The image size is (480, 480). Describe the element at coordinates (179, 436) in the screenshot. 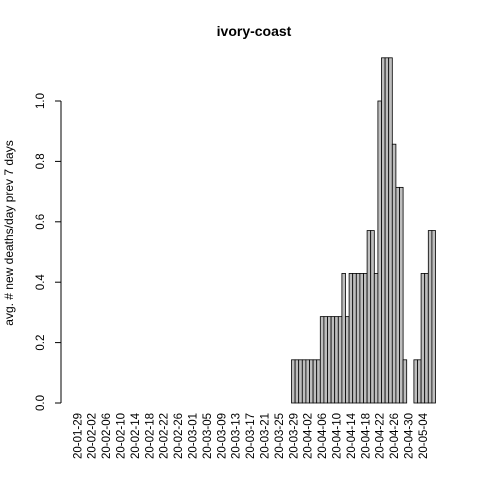

I see `x-tick-label-7: 20-02-26` at that location.